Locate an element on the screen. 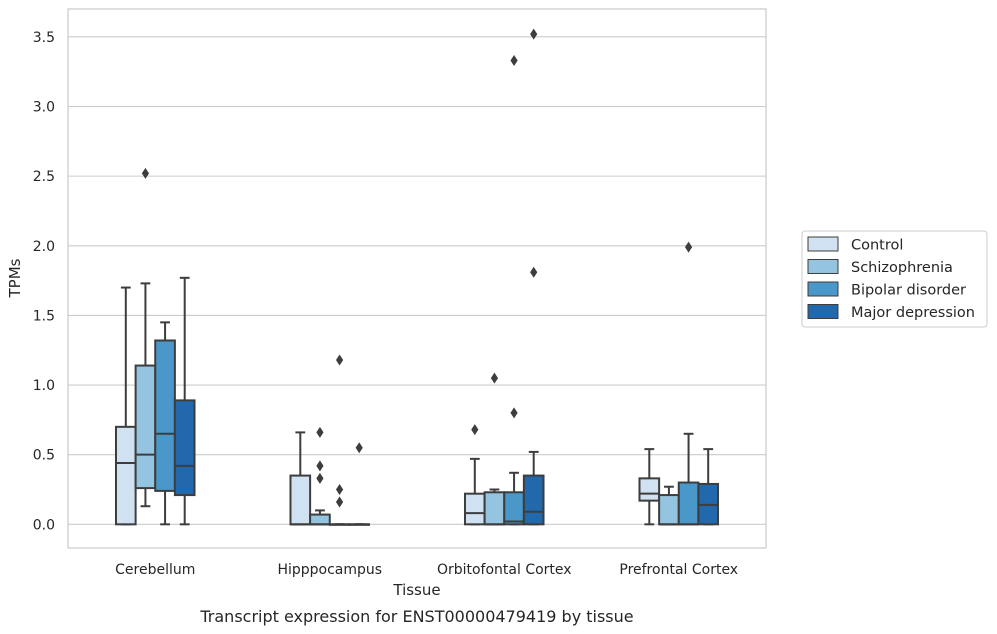  y-tick-label: 1.5 is located at coordinates (44, 316).